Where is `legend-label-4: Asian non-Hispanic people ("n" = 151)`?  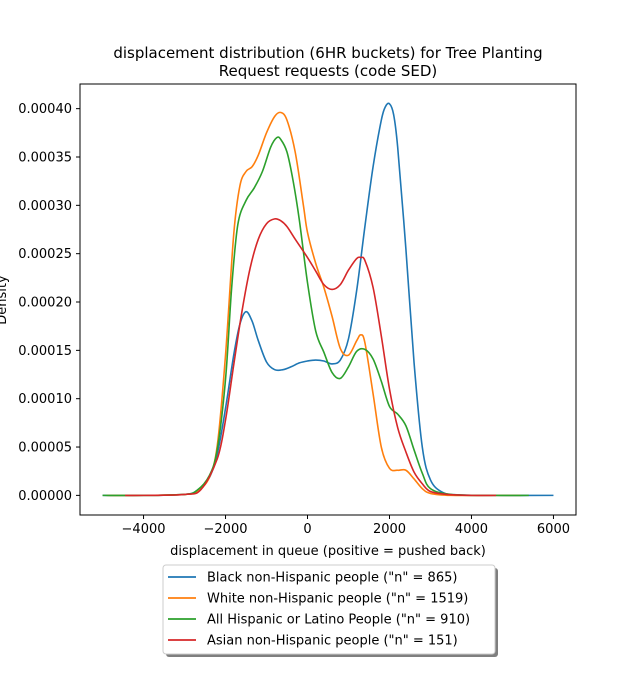 legend-label-4: Asian non-Hispanic people ("n" = 151) is located at coordinates (332, 641).